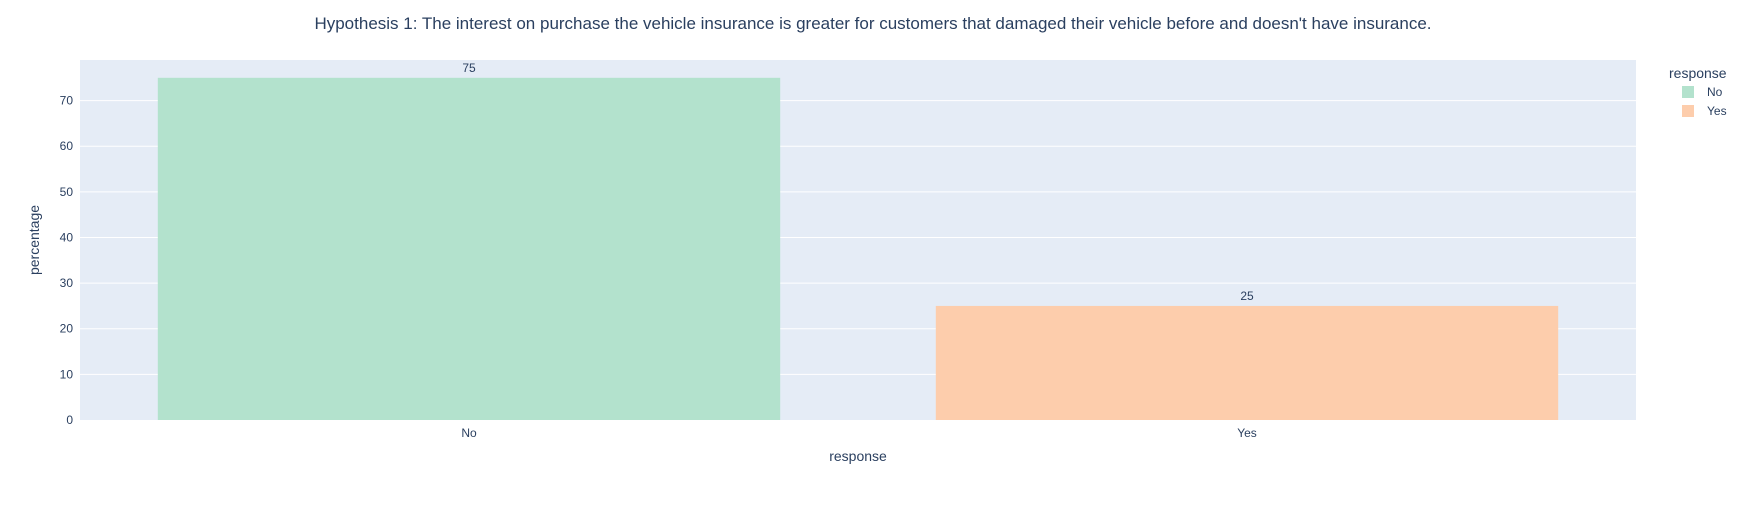 Image resolution: width=1746 pixels, height=505 pixels. I want to click on y-tick-label: 40, so click(67, 237).